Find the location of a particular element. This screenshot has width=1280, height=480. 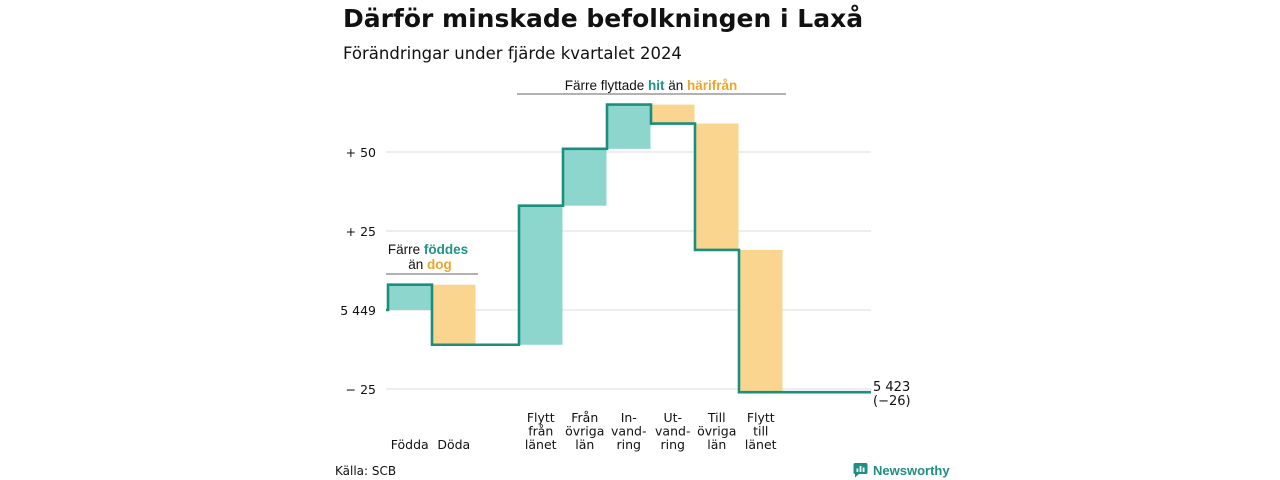

annotation-migration: Färre flyttade hit än härifrån is located at coordinates (651, 85).